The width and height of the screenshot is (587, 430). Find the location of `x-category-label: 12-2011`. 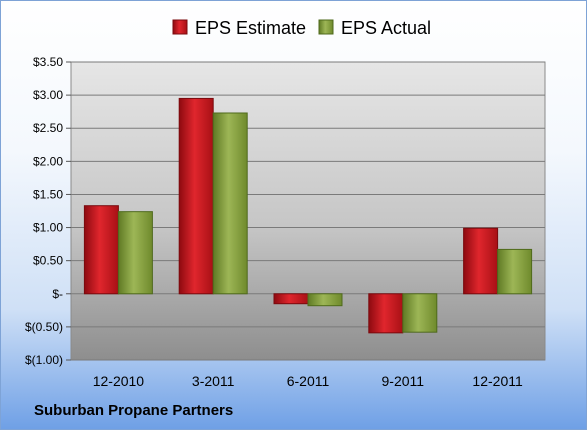

x-category-label: 12-2011 is located at coordinates (497, 381).